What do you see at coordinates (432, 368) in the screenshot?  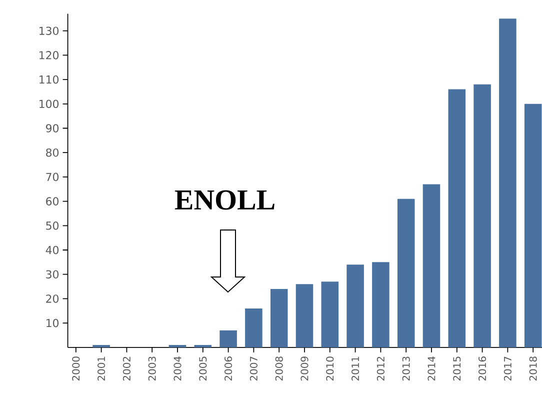 I see `x-tick-label: 2014` at bounding box center [432, 368].